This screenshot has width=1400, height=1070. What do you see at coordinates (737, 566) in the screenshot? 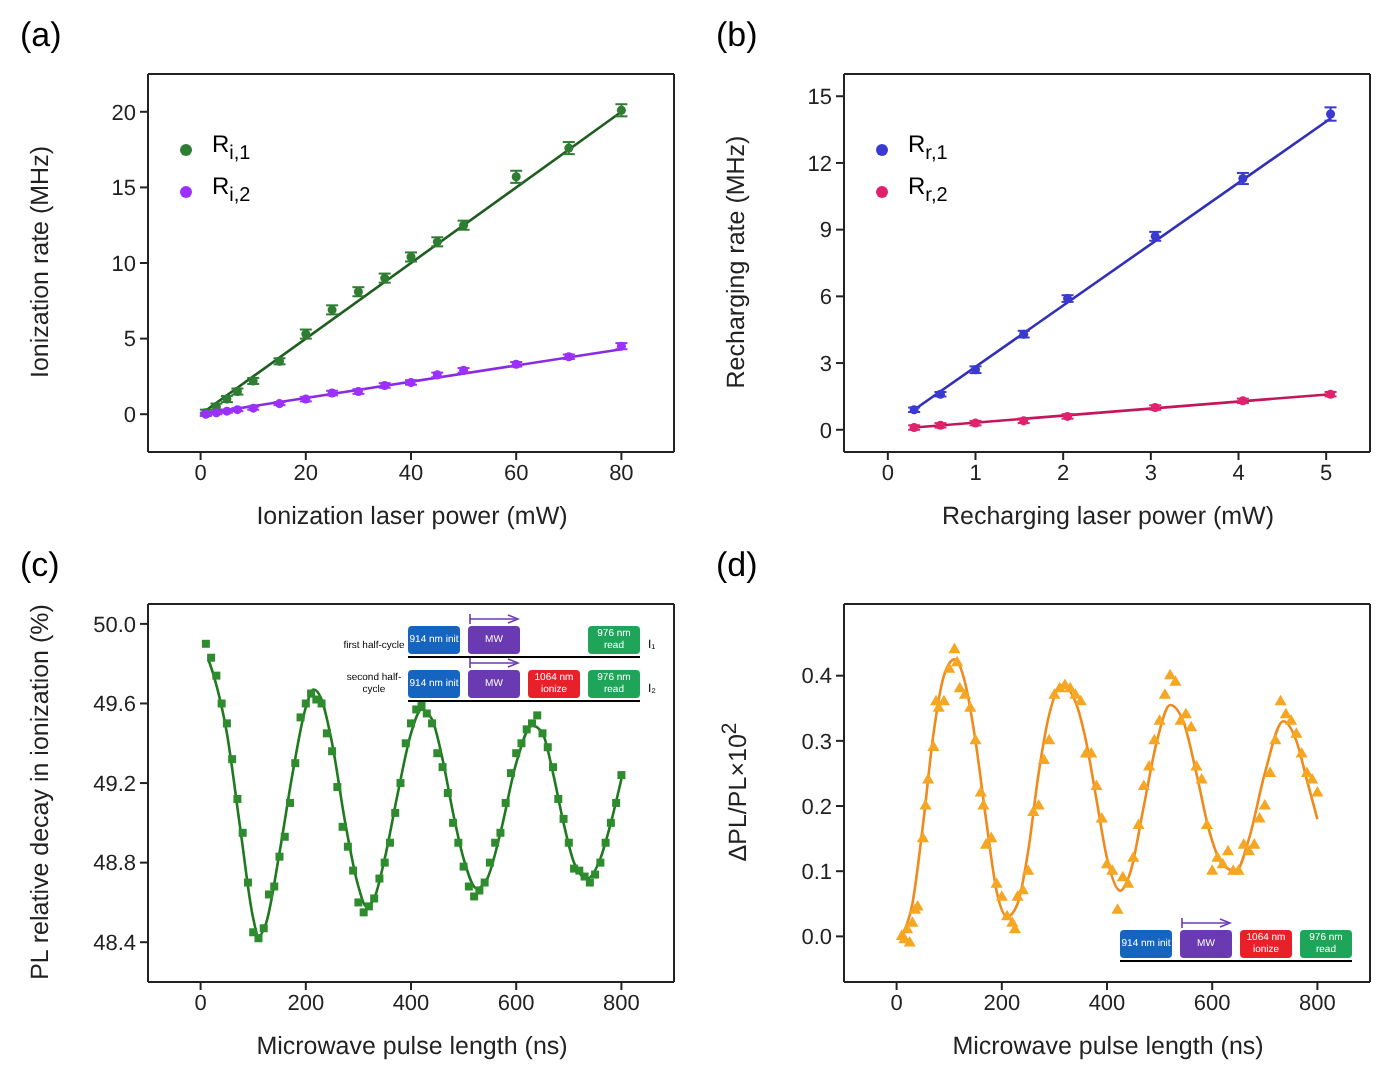
I see `chart-title: (d)` at bounding box center [737, 566].